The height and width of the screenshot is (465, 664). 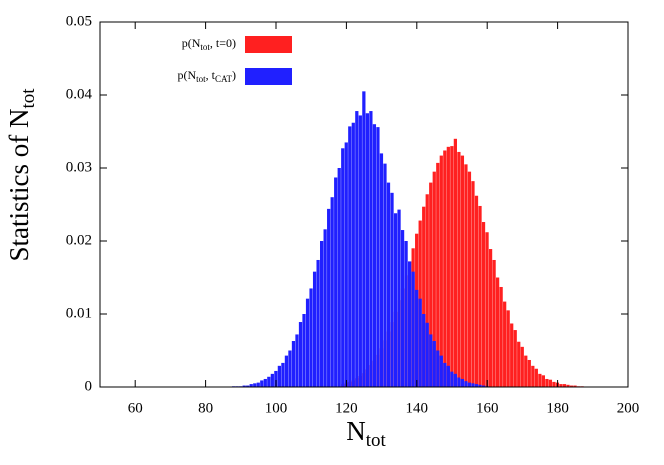 What do you see at coordinates (28, 98) in the screenshot?
I see `y-axis-title-sub: tot` at bounding box center [28, 98].